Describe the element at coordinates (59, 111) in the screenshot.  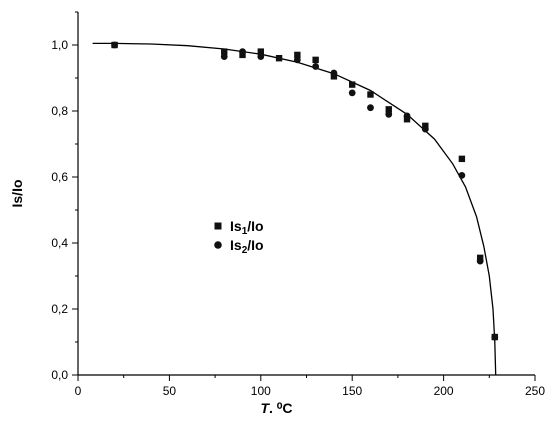
I see `y-tick-label: 0,8` at that location.